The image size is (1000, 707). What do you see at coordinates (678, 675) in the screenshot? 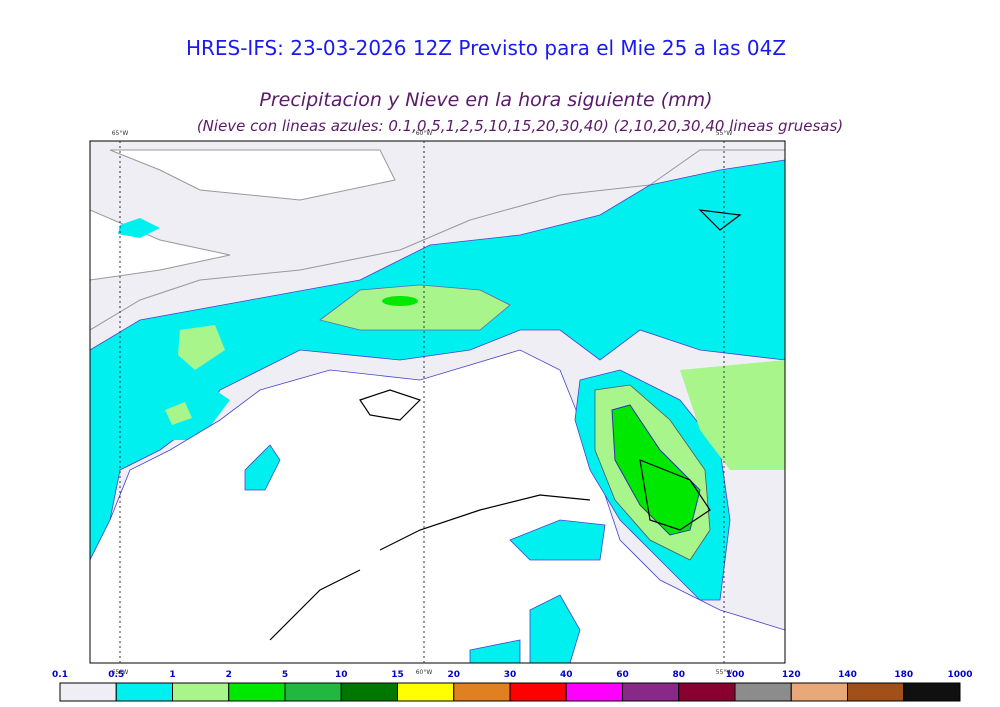
I see `colorbar-label: 80` at bounding box center [678, 675].